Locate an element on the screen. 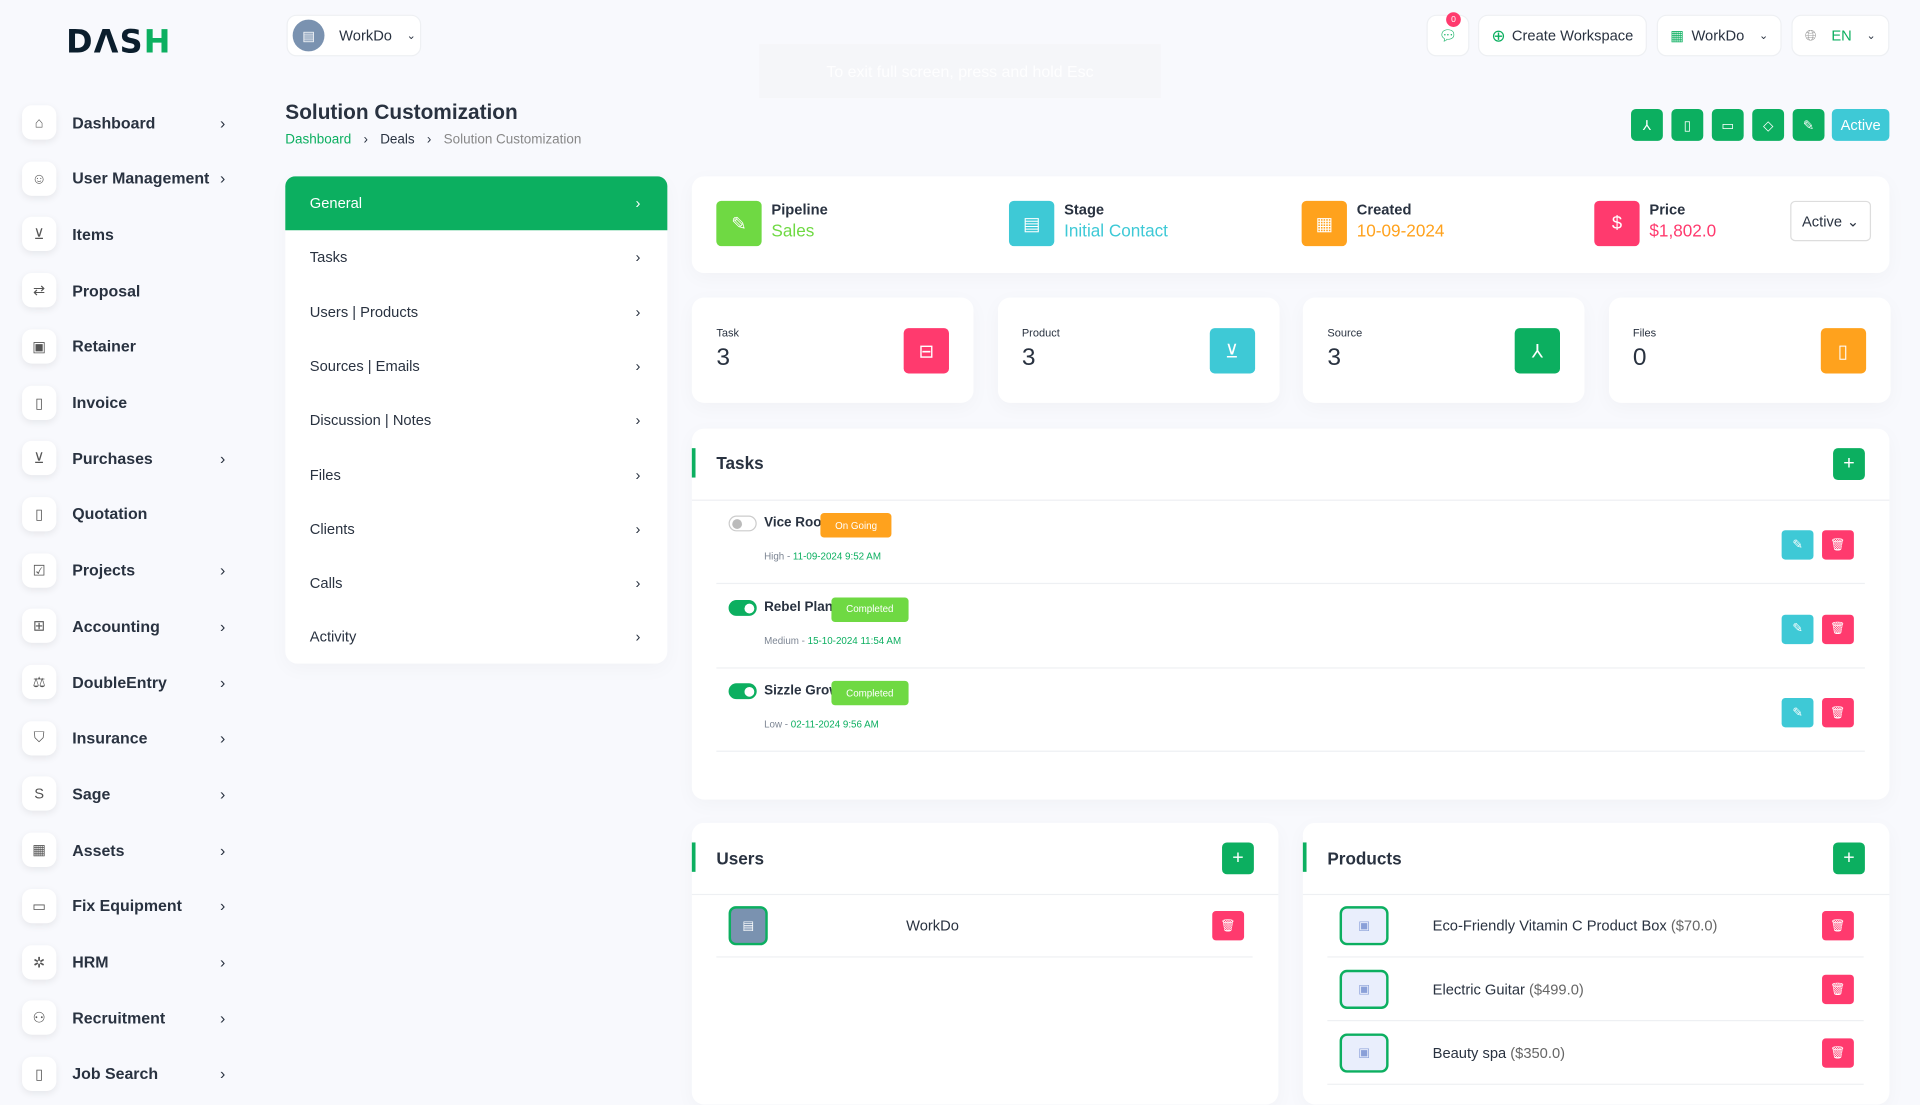 Image resolution: width=1920 pixels, height=1105 pixels. sidebar-item-recruitment: ⚇ Recruitment › is located at coordinates (126, 1017).